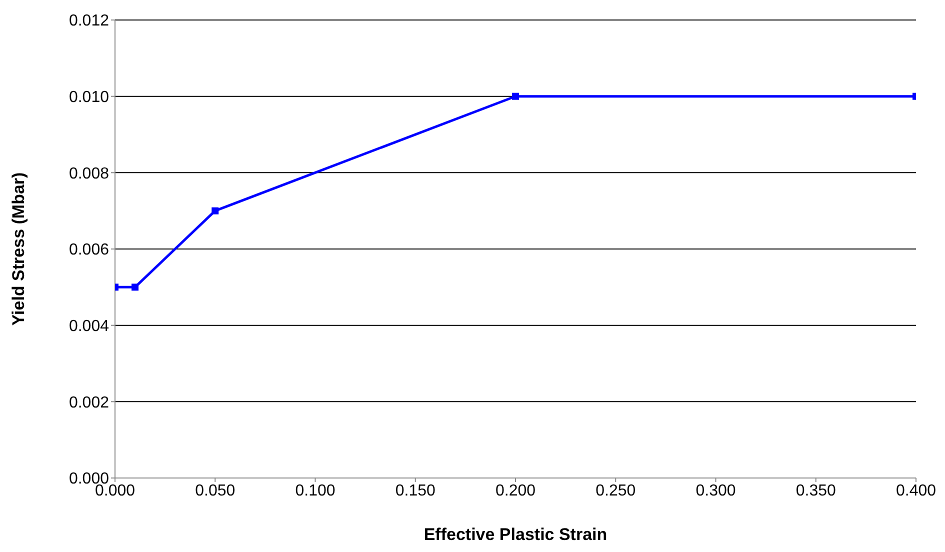  Describe the element at coordinates (215, 491) in the screenshot. I see `x-tick-label: 0.050` at that location.